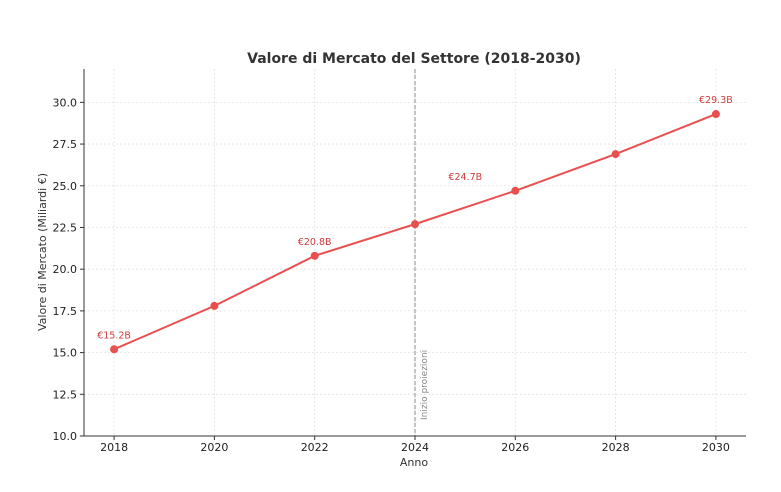 This screenshot has width=781, height=492. Describe the element at coordinates (214, 447) in the screenshot. I see `x-tick-label: 2020` at that location.